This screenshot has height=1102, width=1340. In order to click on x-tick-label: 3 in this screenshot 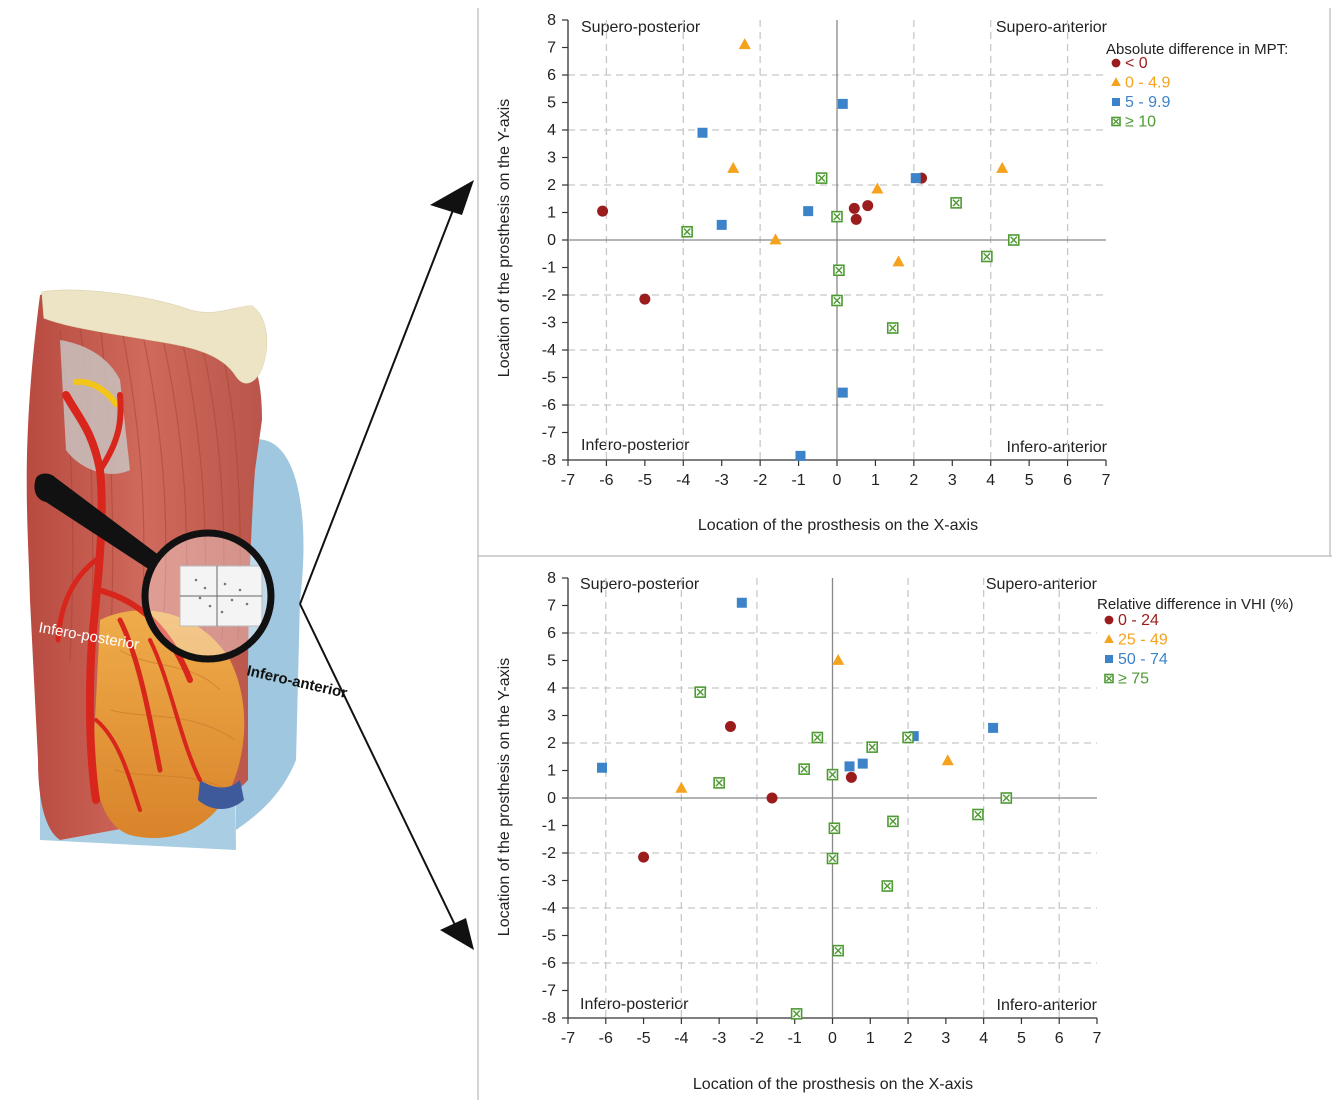, I will do `click(952, 480)`.